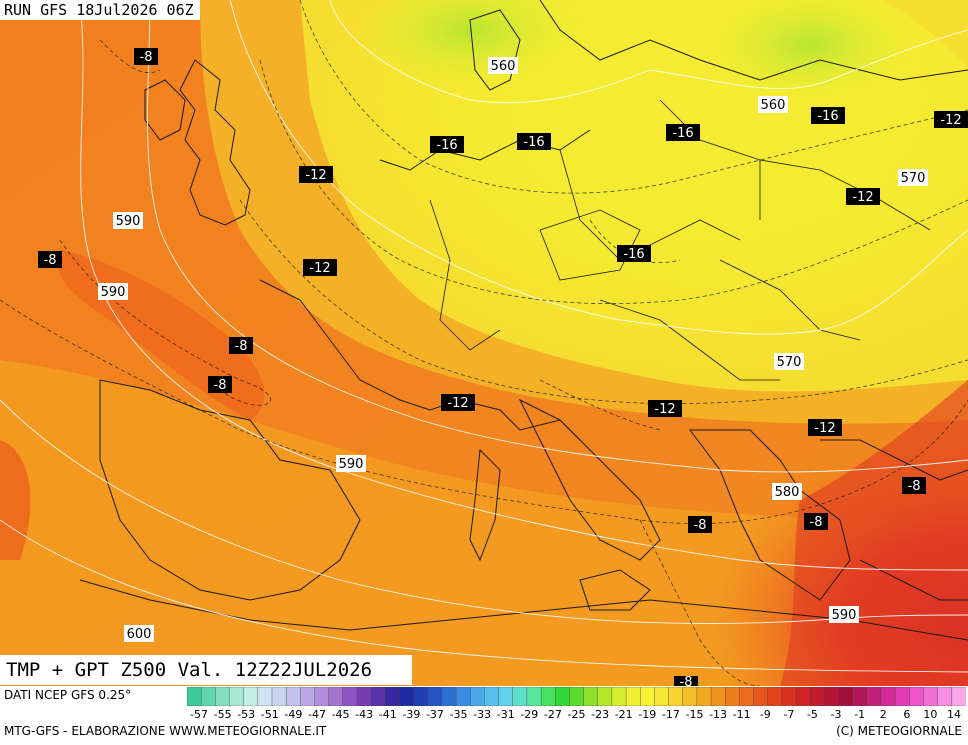 The width and height of the screenshot is (968, 745). Describe the element at coordinates (68, 695) in the screenshot. I see `data-source: DATI NCEP GFS 0.25°` at that location.